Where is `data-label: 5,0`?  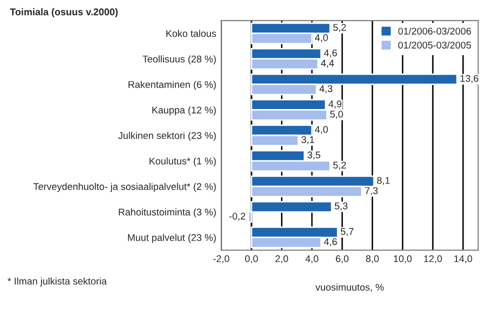
data-label: 5,0 is located at coordinates (336, 114).